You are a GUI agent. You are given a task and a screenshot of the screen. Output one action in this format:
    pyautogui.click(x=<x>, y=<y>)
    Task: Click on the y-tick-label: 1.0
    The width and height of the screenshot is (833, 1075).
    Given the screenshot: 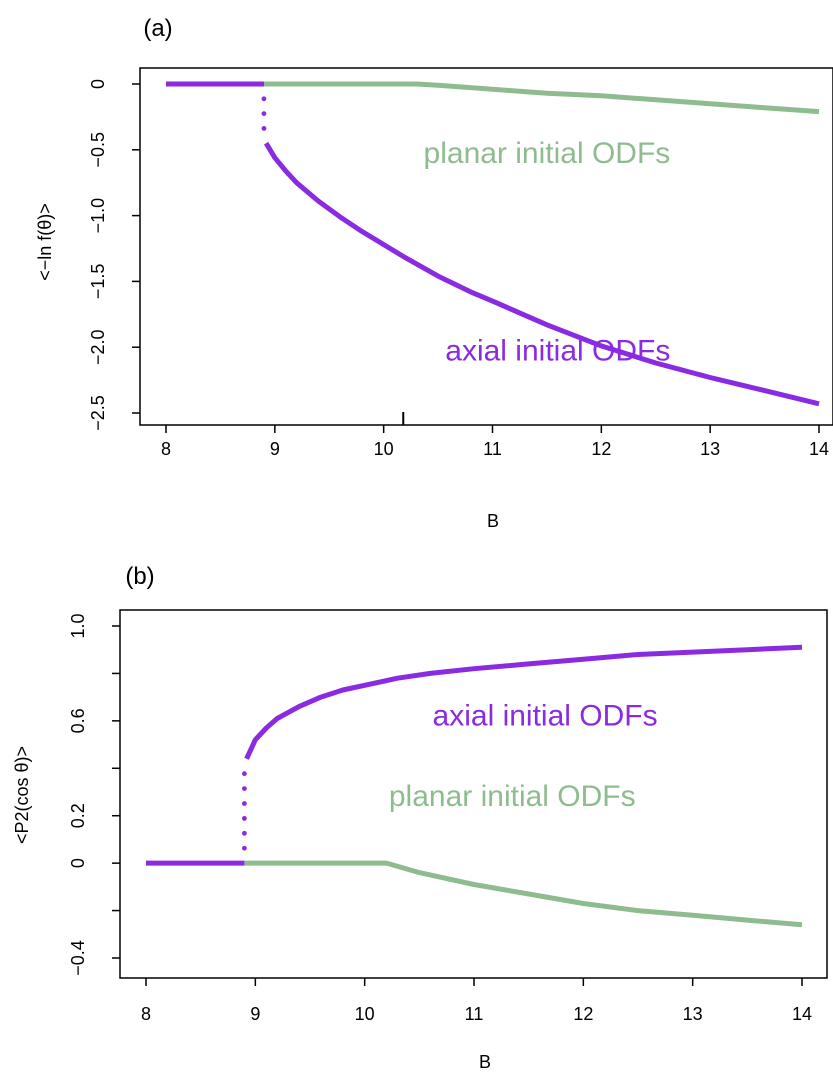 What is the action you would take?
    pyautogui.click(x=78, y=625)
    